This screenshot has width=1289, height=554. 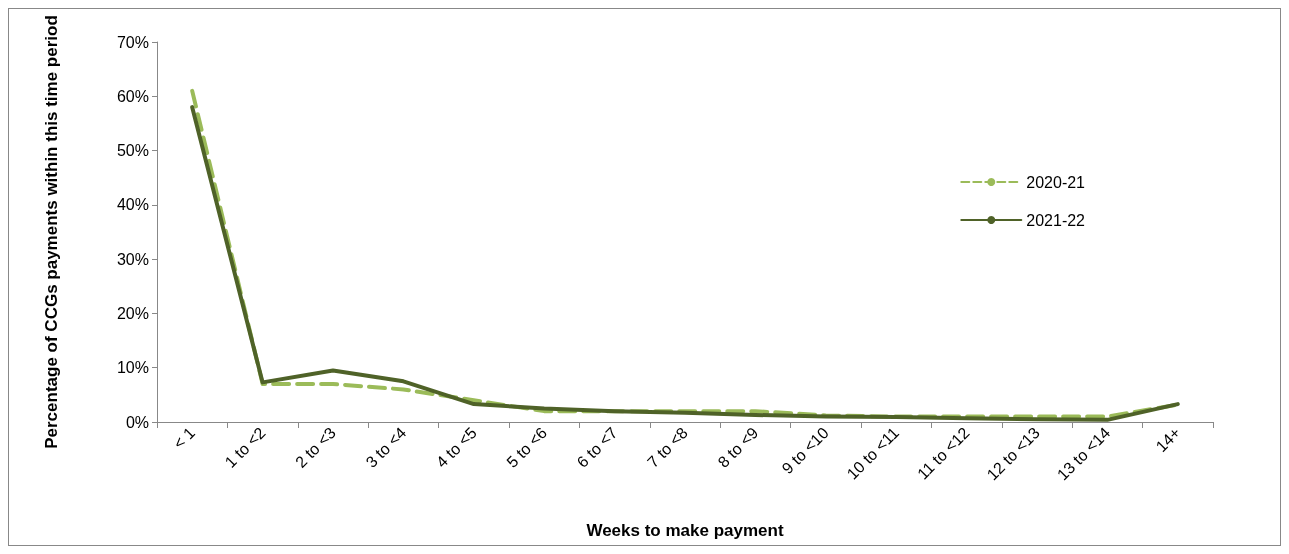 I want to click on x-tick-label: 5 to <6, so click(x=527, y=447).